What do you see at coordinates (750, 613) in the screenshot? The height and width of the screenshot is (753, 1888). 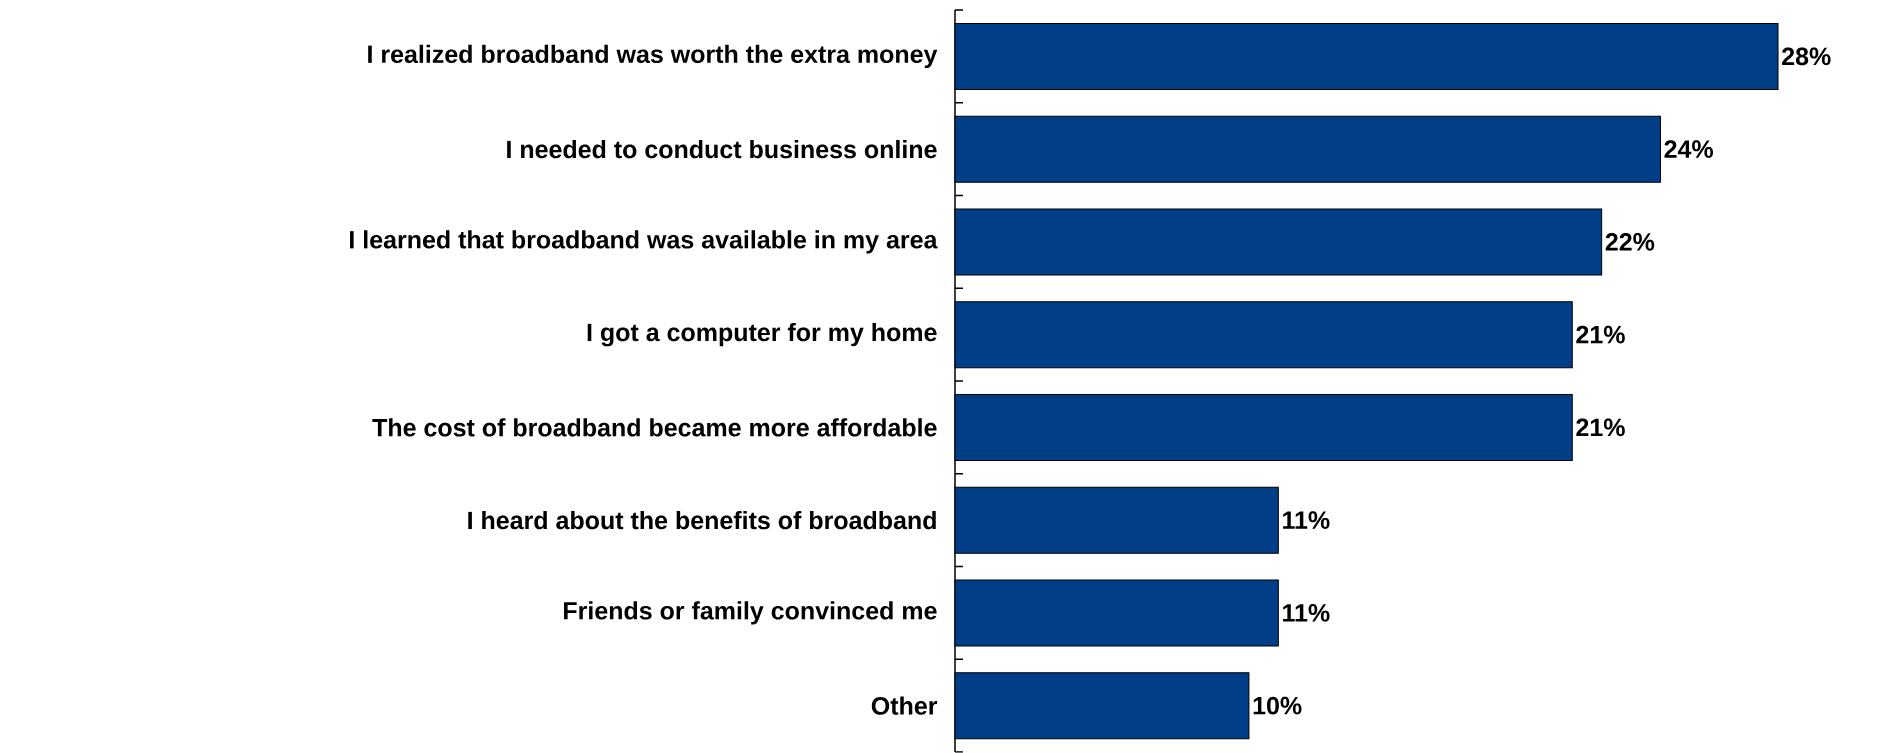 I see `y-tick-label: Friends or family convinced me` at bounding box center [750, 613].